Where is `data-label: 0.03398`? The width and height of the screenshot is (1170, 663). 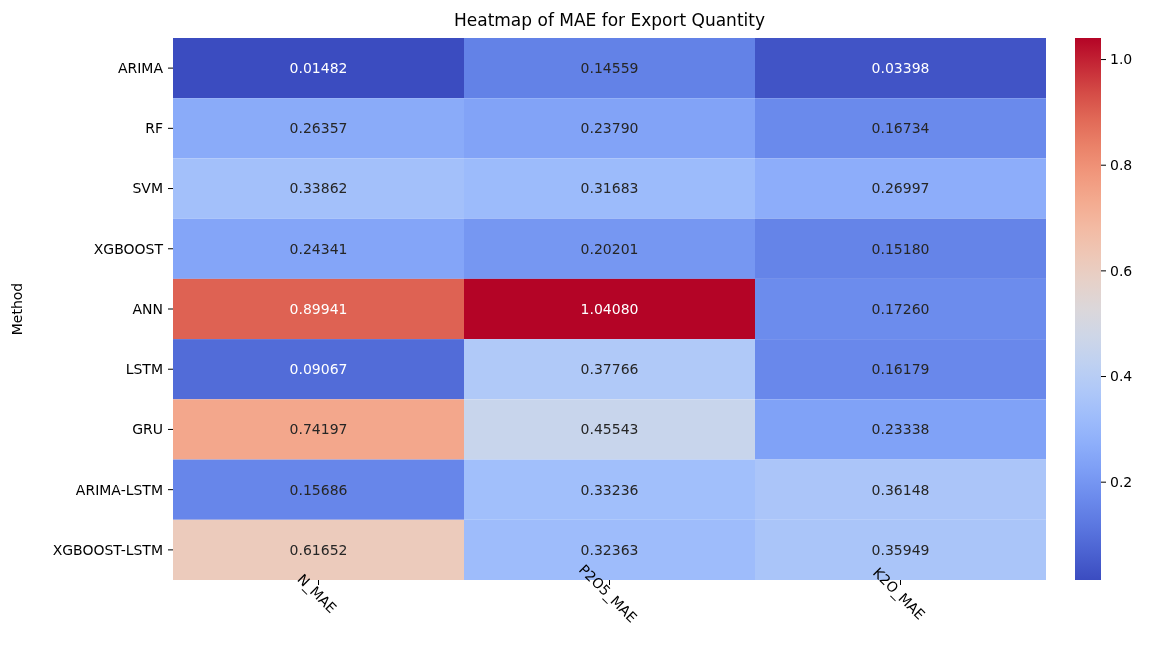
data-label: 0.03398 is located at coordinates (900, 68).